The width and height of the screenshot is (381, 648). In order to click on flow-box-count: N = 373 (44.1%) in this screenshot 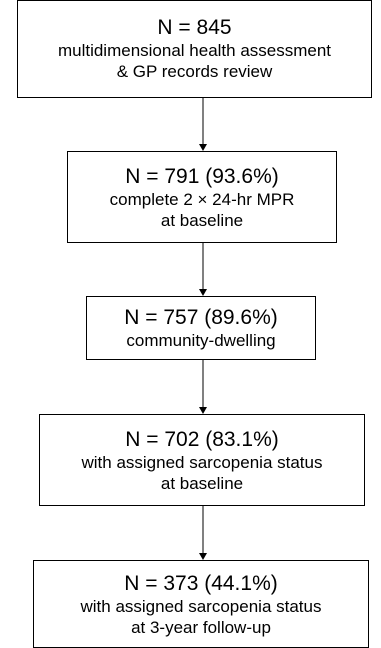, I will do `click(201, 583)`.